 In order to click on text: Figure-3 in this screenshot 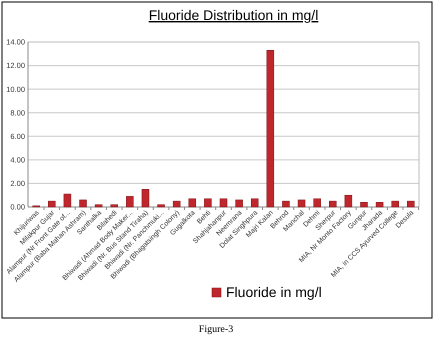, I will do `click(216, 329)`.